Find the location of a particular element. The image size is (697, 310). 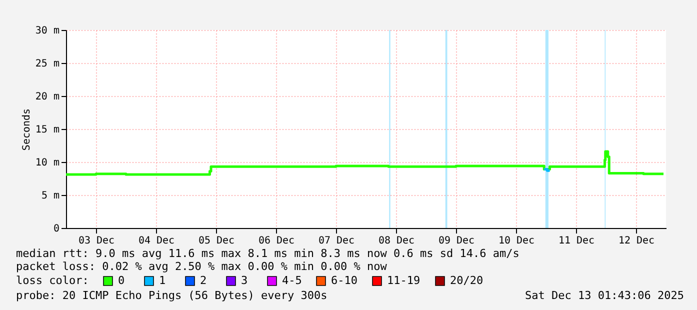

y-tick-label: 5 m is located at coordinates (50, 196).